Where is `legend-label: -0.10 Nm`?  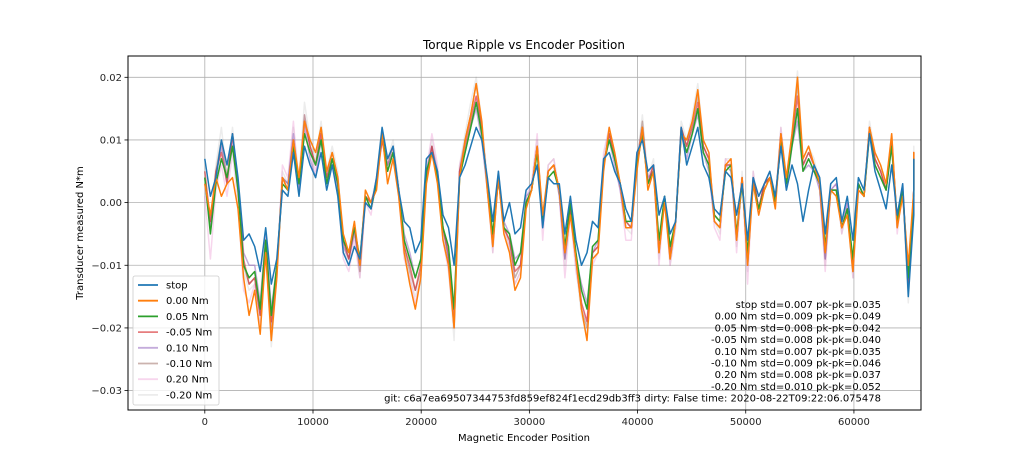 legend-label: -0.10 Nm is located at coordinates (189, 364).